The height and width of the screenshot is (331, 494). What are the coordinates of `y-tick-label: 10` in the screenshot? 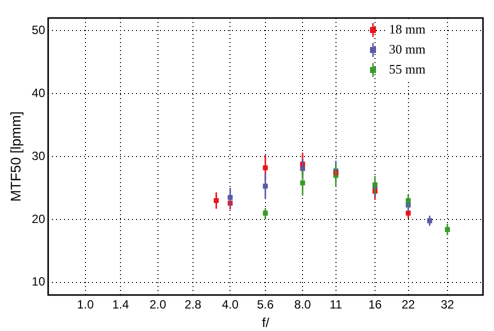 It's located at (39, 281).